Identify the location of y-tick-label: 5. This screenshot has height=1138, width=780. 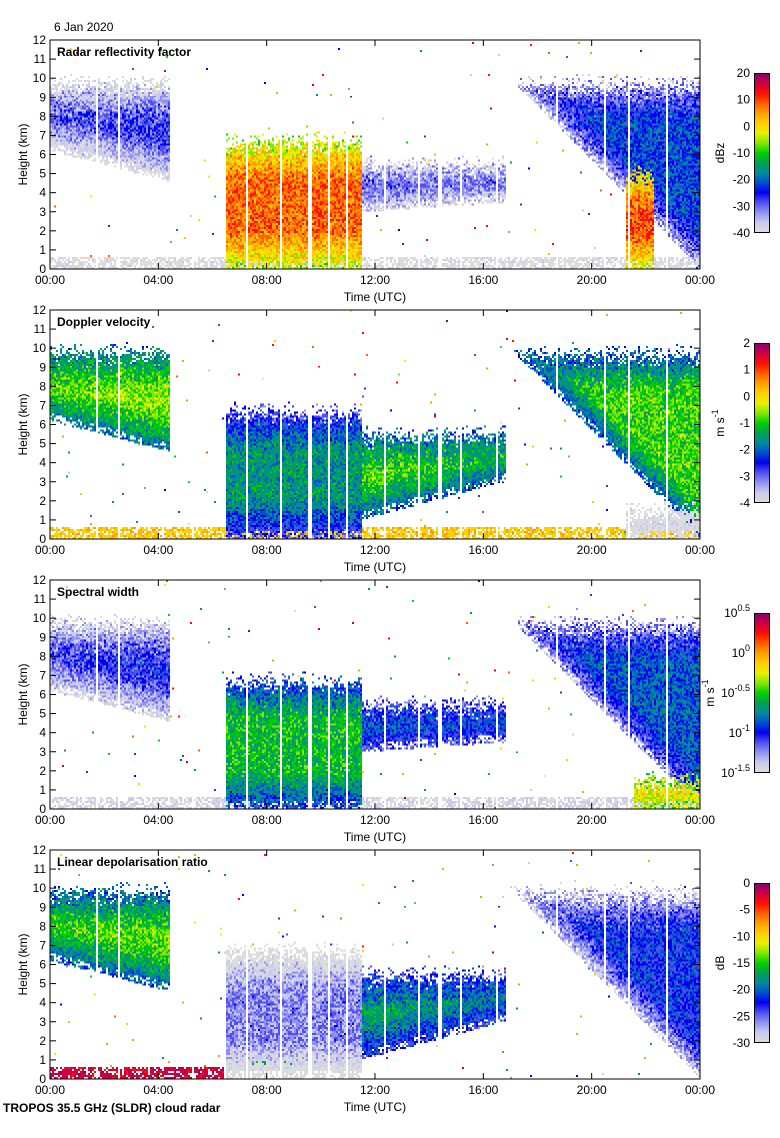
(42, 714).